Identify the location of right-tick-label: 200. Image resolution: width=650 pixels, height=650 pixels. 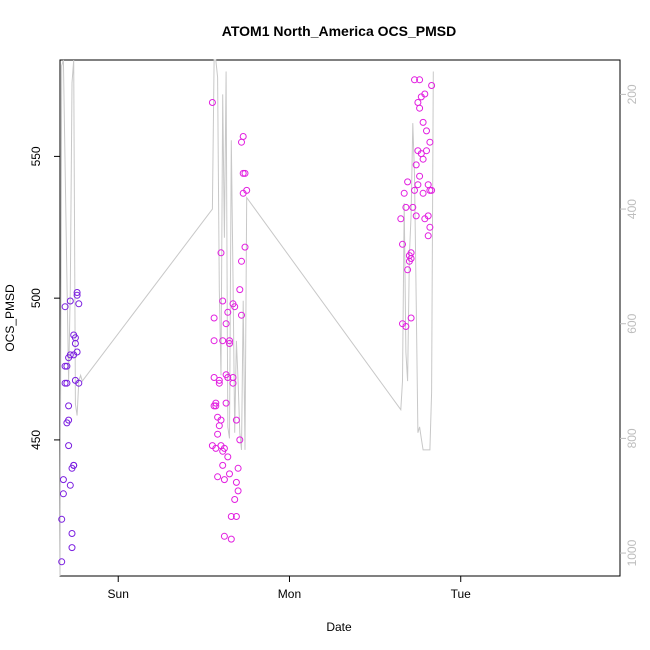
(632, 94).